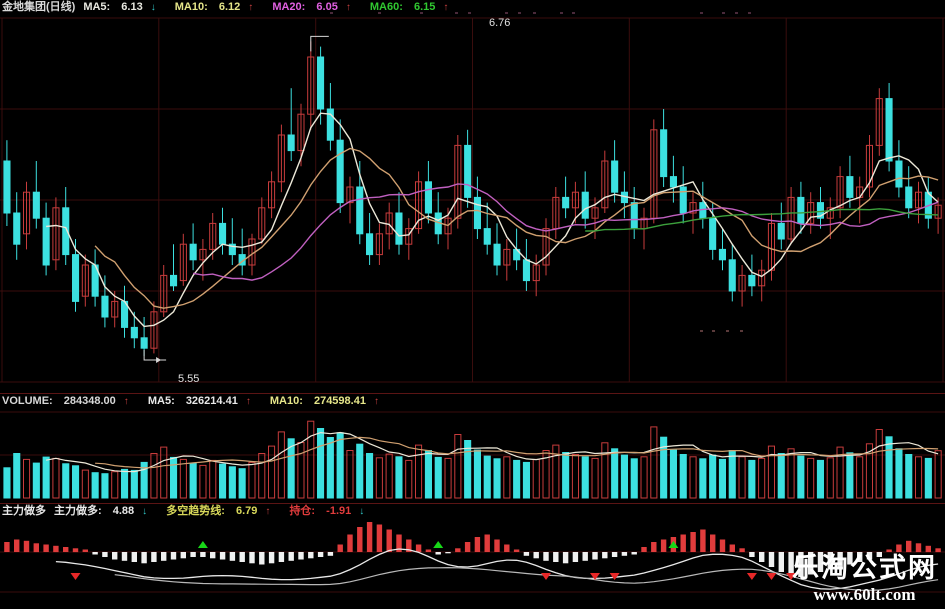 This screenshot has height=609, width=945. I want to click on indicator-line2-arrow: ↑, so click(268, 511).